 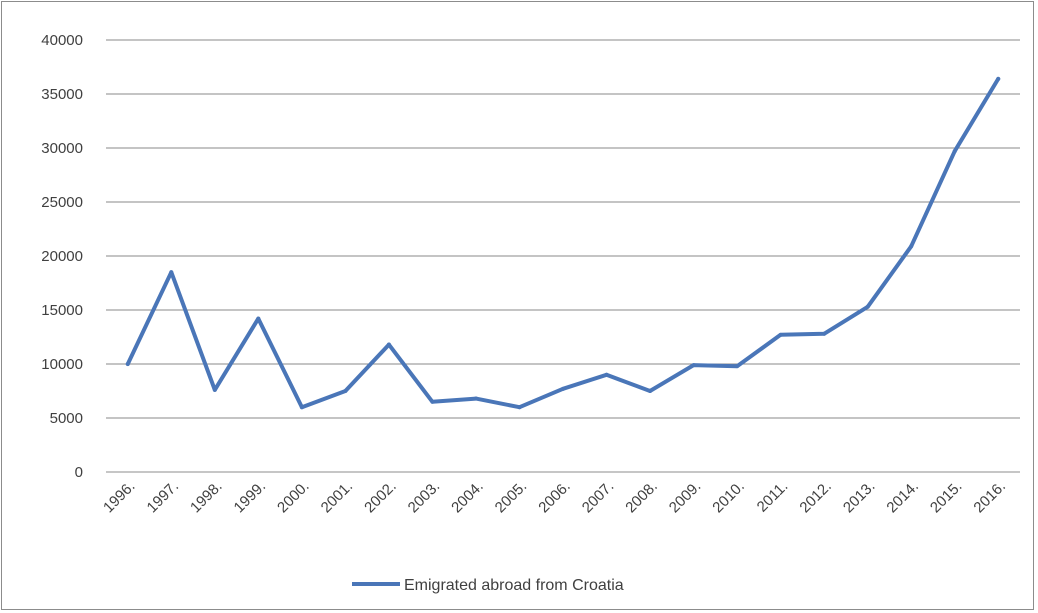 I want to click on x-tick-label: 2013., so click(x=859, y=497).